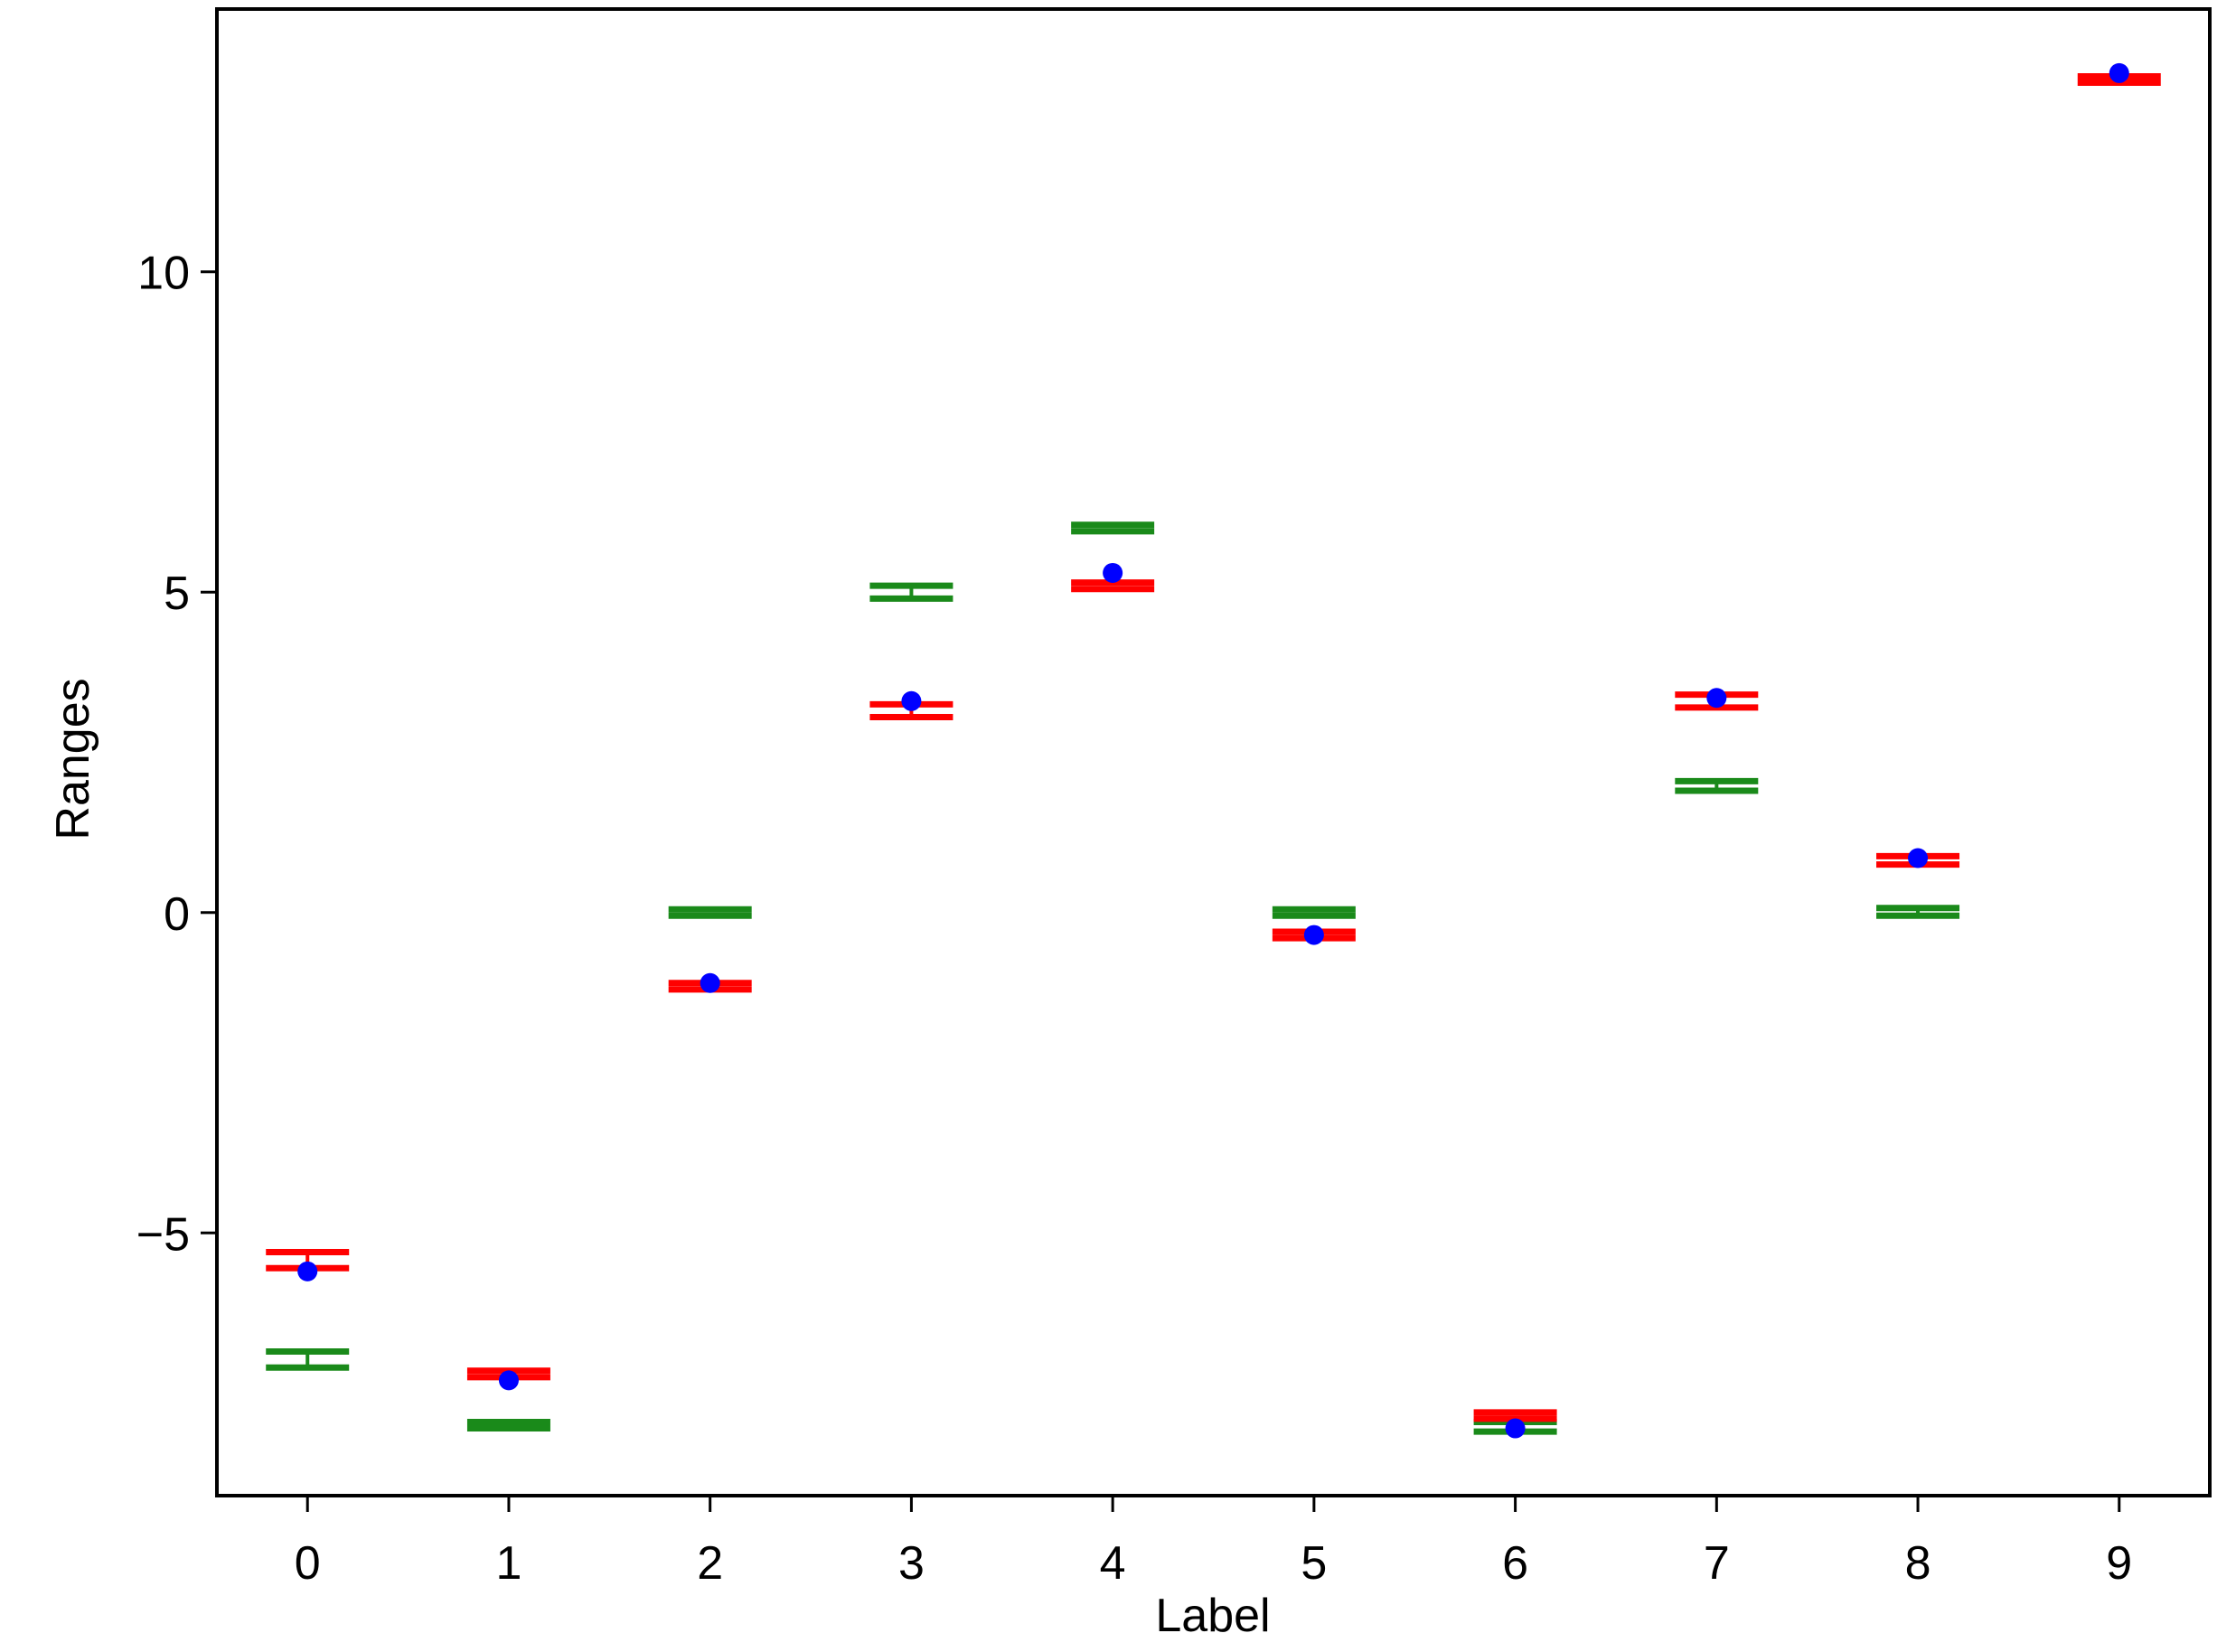 Image resolution: width=2217 pixels, height=1652 pixels. I want to click on y-tick-label: 10, so click(163, 274).